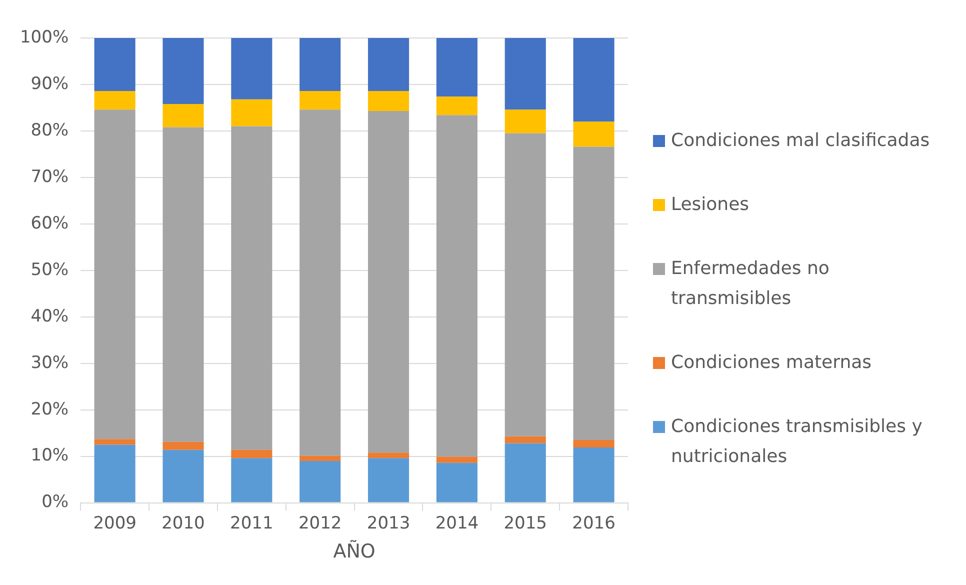 This screenshot has height=585, width=966. What do you see at coordinates (388, 523) in the screenshot?
I see `x-tick-label: 2013` at bounding box center [388, 523].